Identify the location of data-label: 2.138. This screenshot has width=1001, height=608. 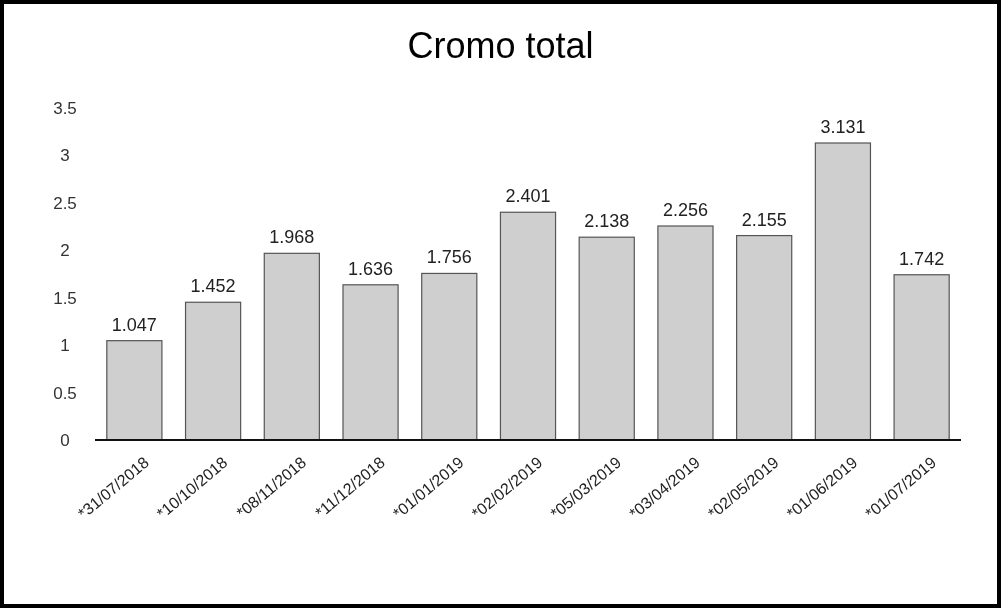
(607, 221).